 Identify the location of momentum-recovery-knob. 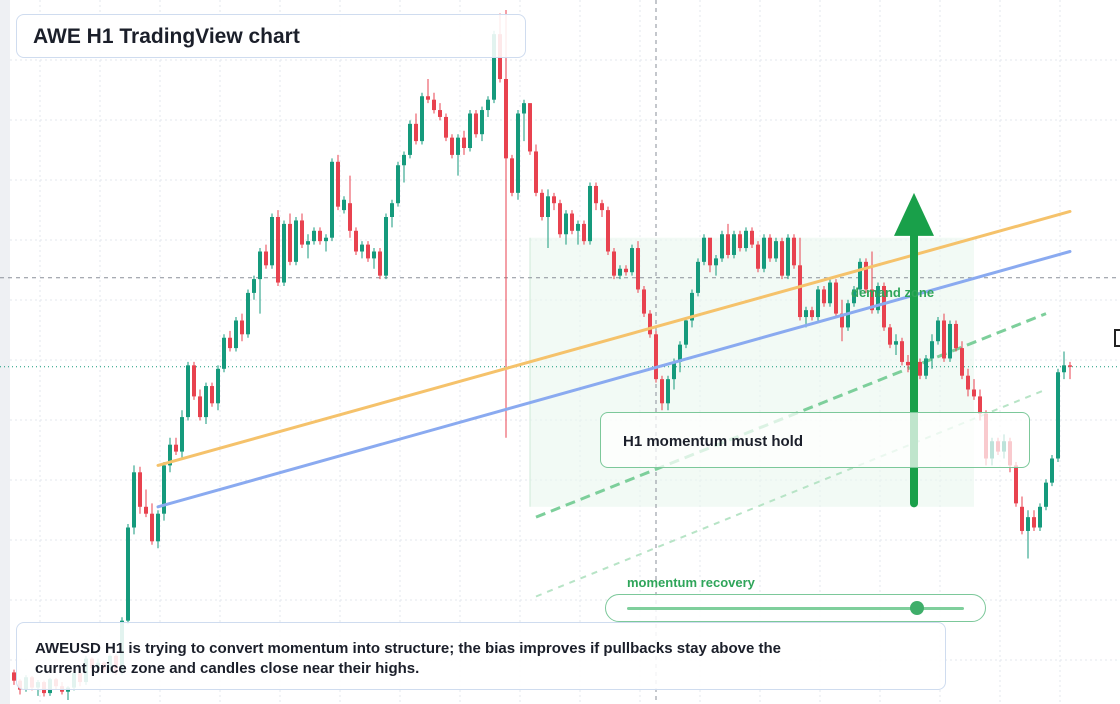
(916, 608).